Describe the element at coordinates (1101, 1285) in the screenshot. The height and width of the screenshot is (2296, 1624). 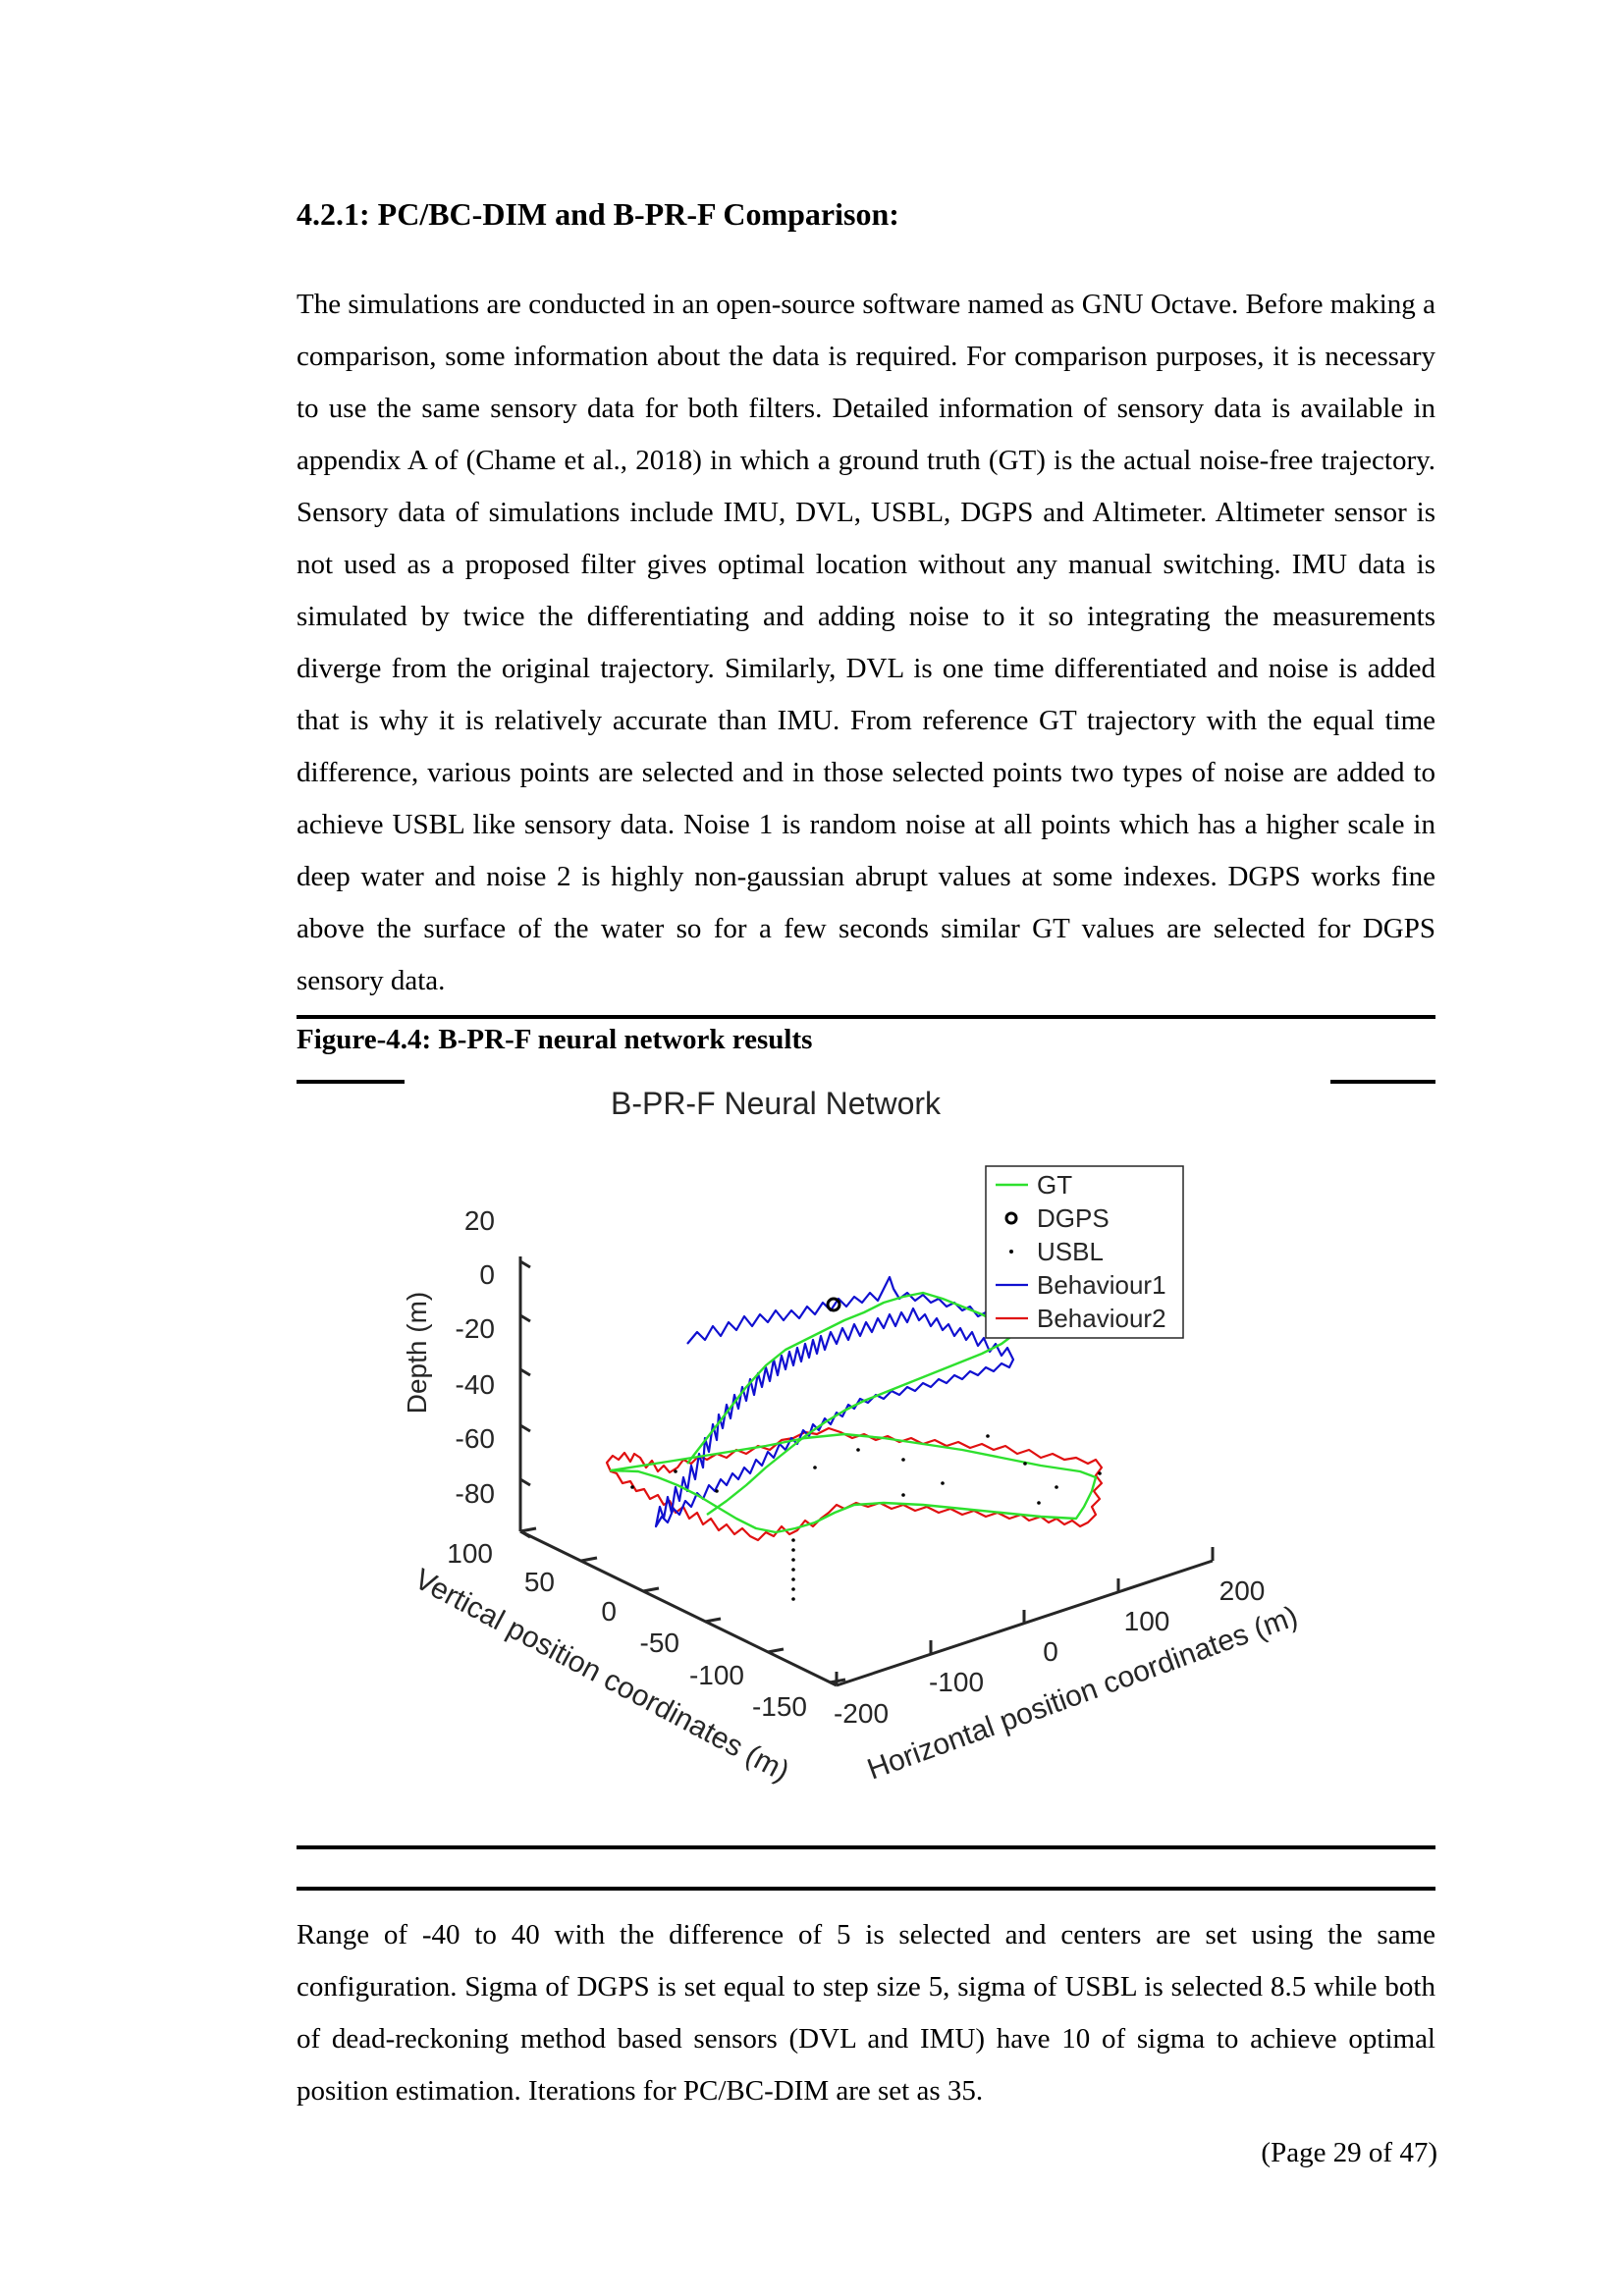
I see `legend-behaviour1-label: Behaviour1` at that location.